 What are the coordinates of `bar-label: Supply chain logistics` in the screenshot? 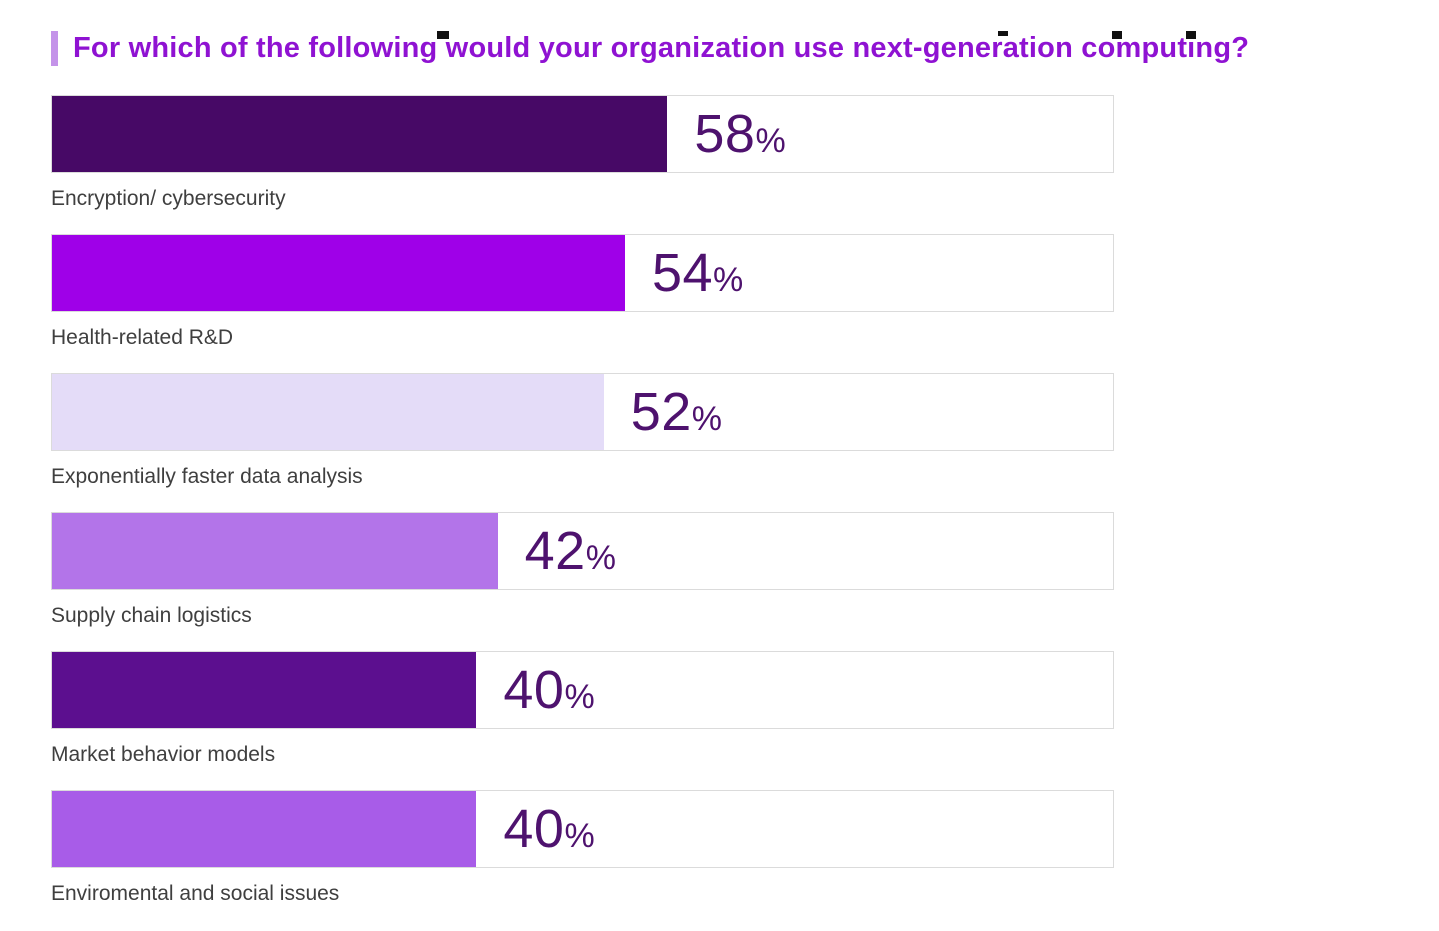 It's located at (151, 615).